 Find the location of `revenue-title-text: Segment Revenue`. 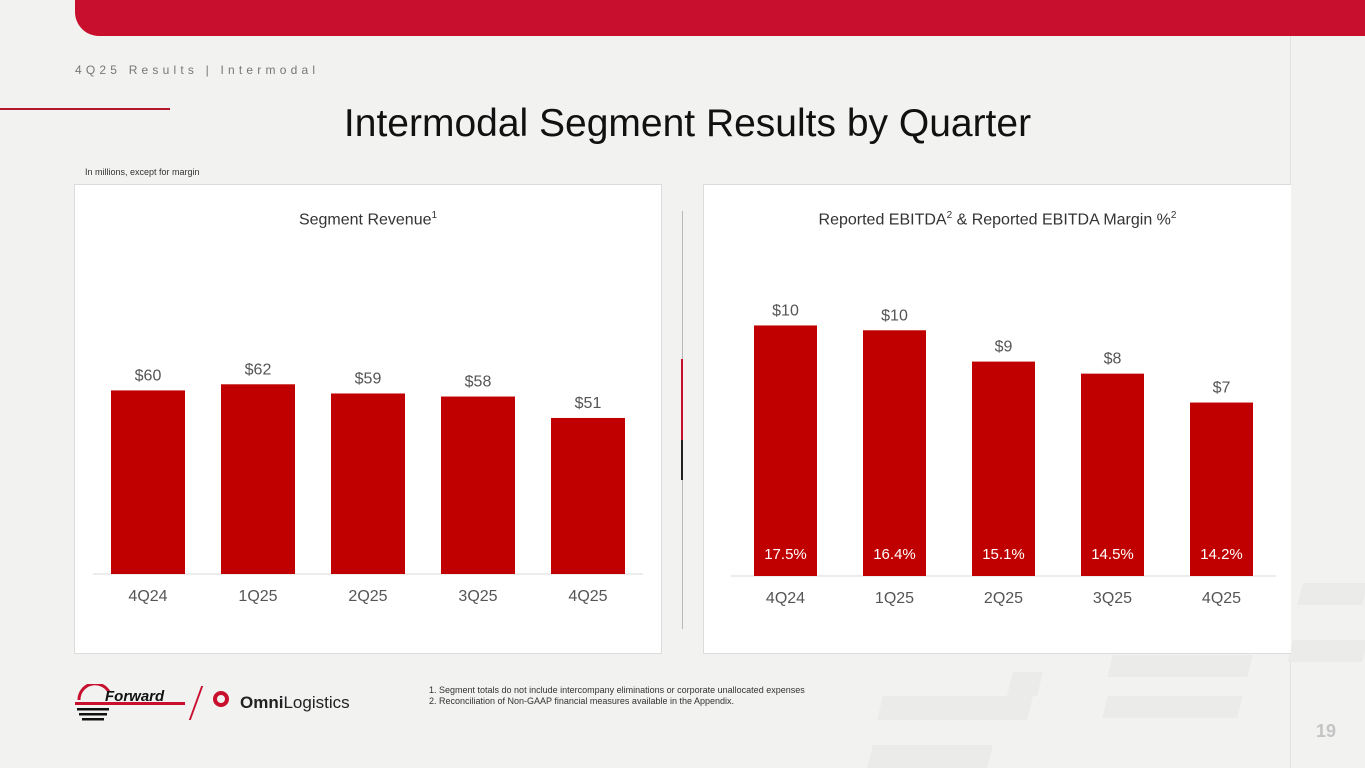

revenue-title-text: Segment Revenue is located at coordinates (365, 220).